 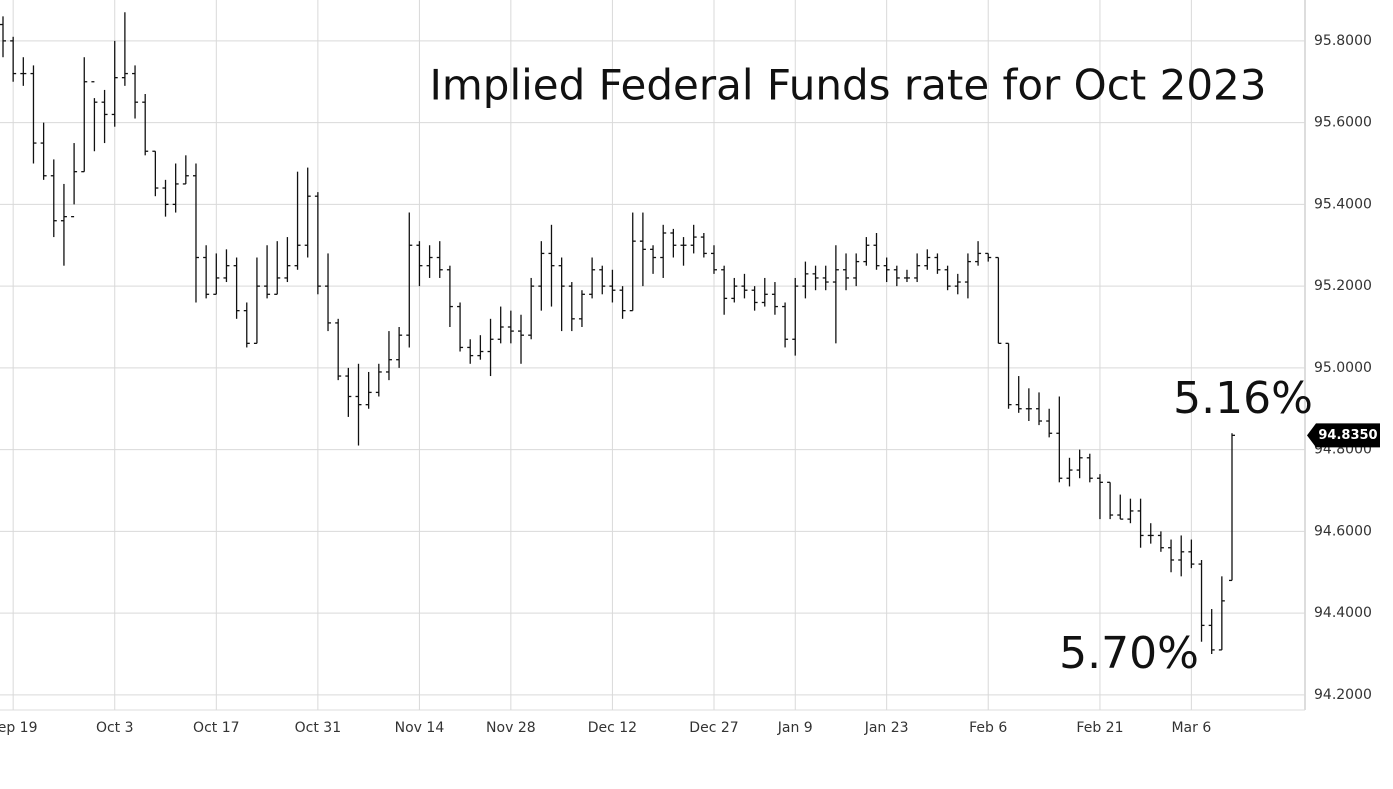 I want to click on x-tick-label: Sep 19, so click(x=18, y=728).